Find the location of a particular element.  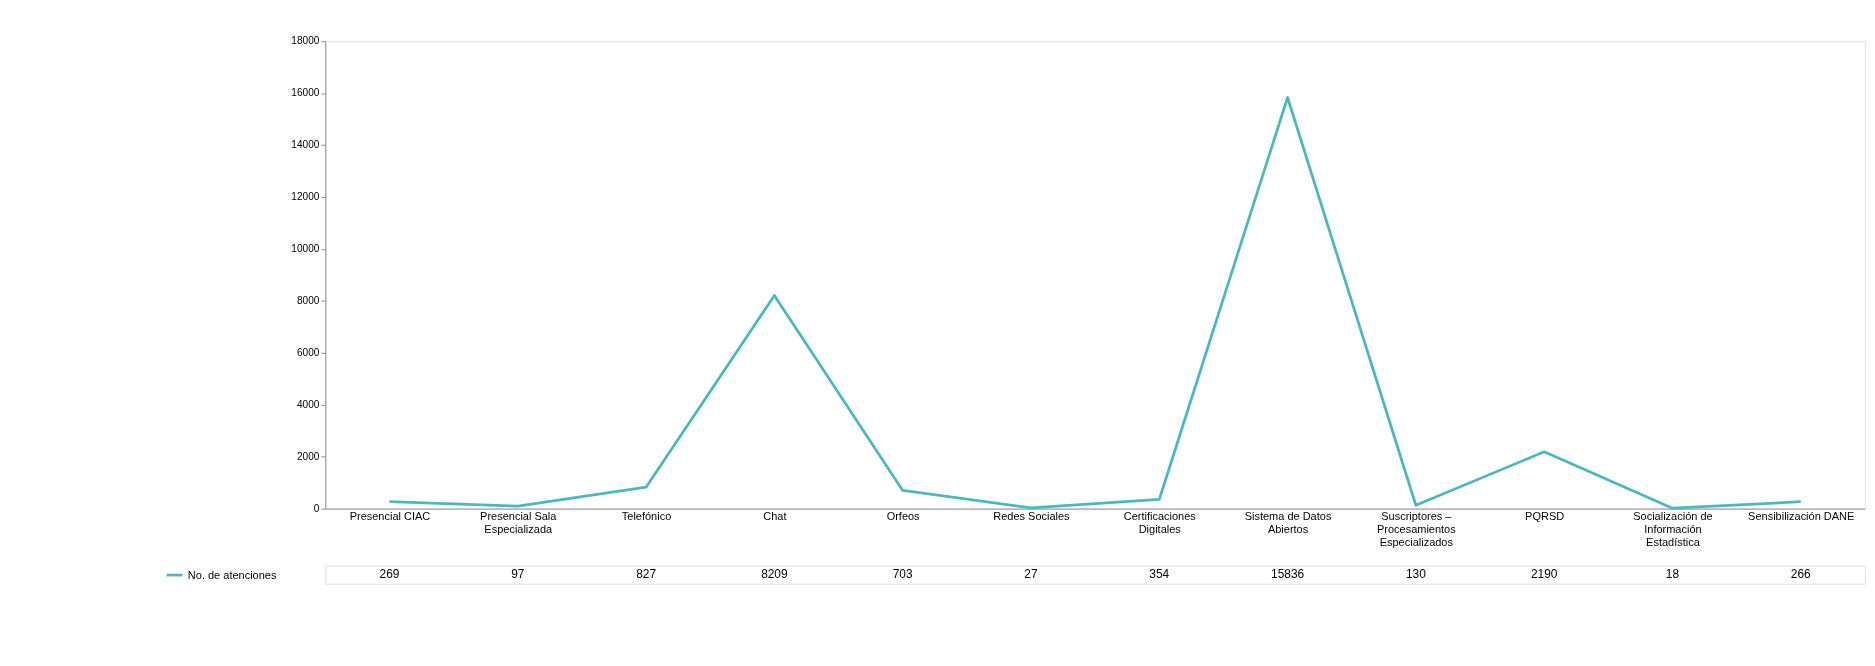

y-tick-label: 0 is located at coordinates (316, 508).